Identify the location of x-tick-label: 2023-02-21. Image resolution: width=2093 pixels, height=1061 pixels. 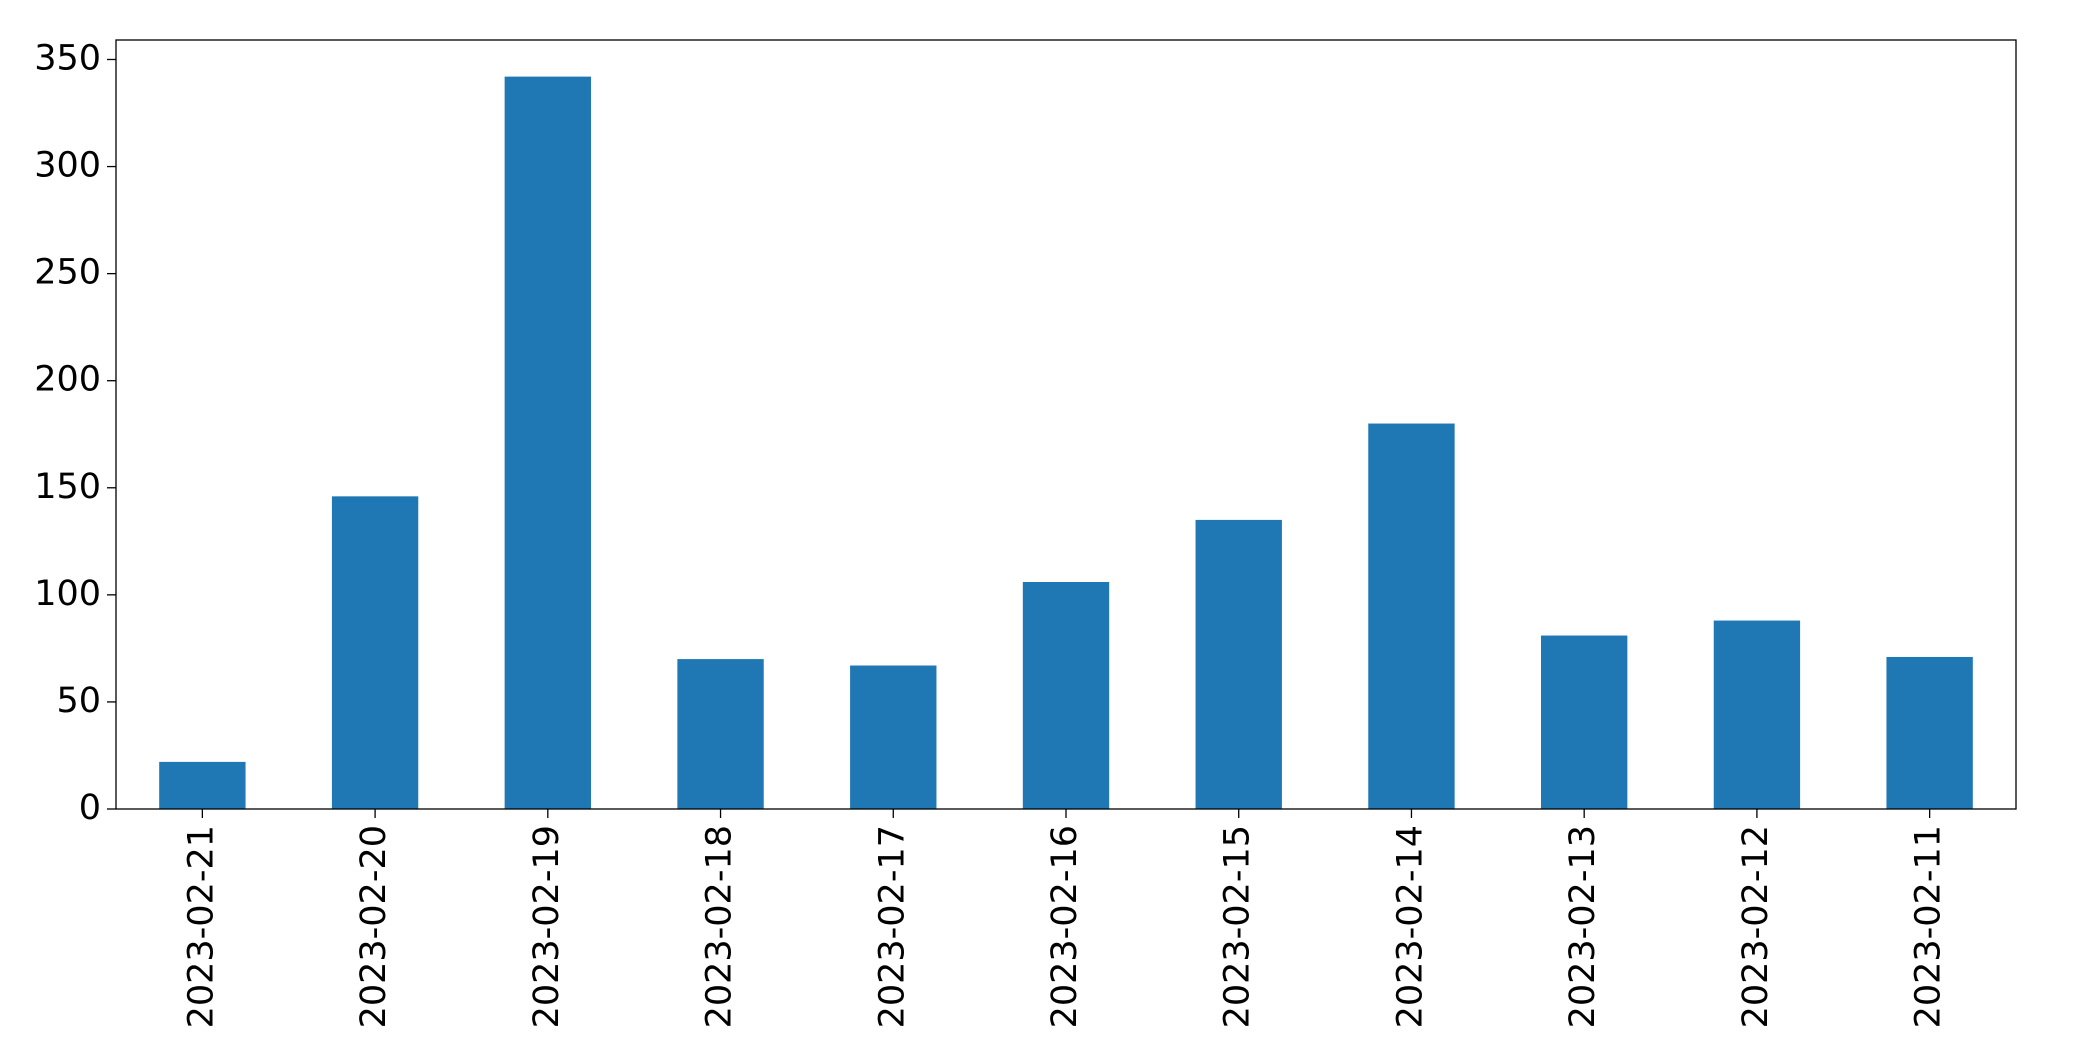
(201, 926).